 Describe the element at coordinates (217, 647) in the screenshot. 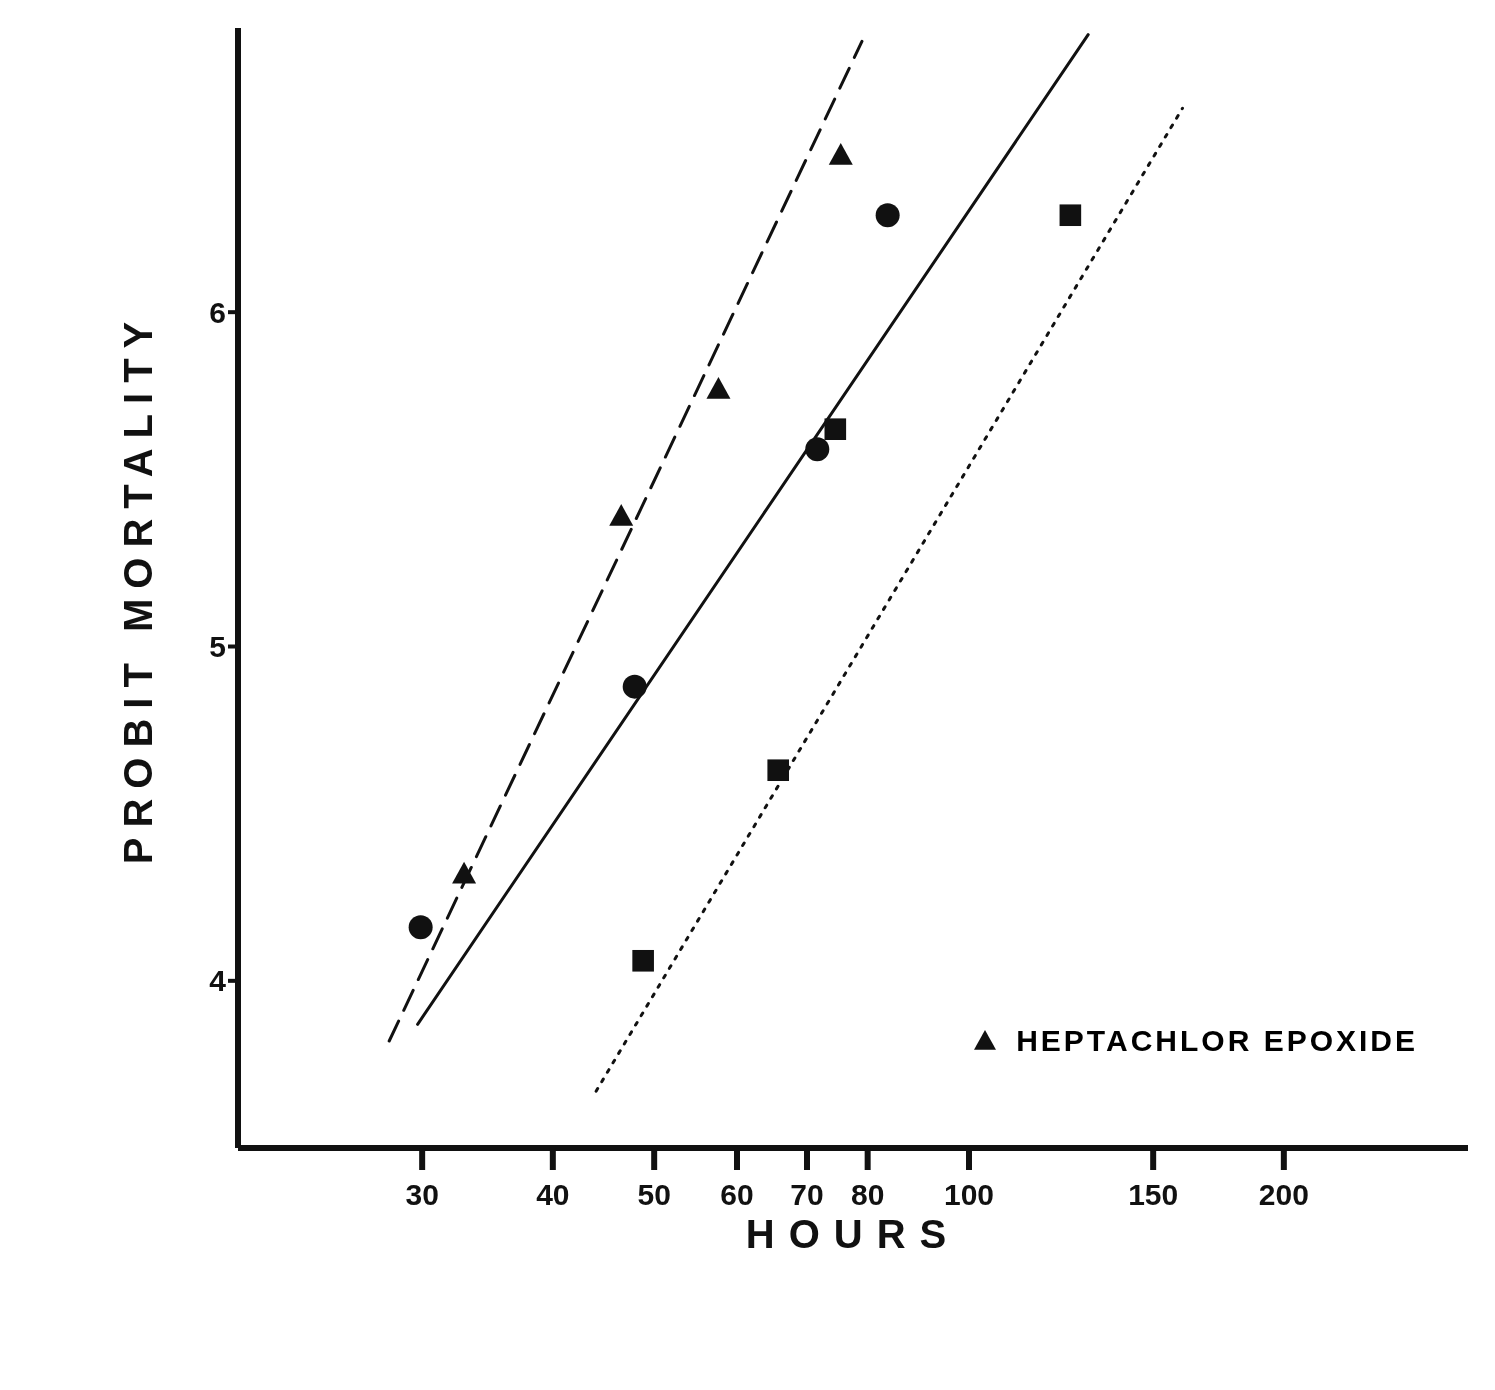

I see `y-tick-label: 5` at that location.